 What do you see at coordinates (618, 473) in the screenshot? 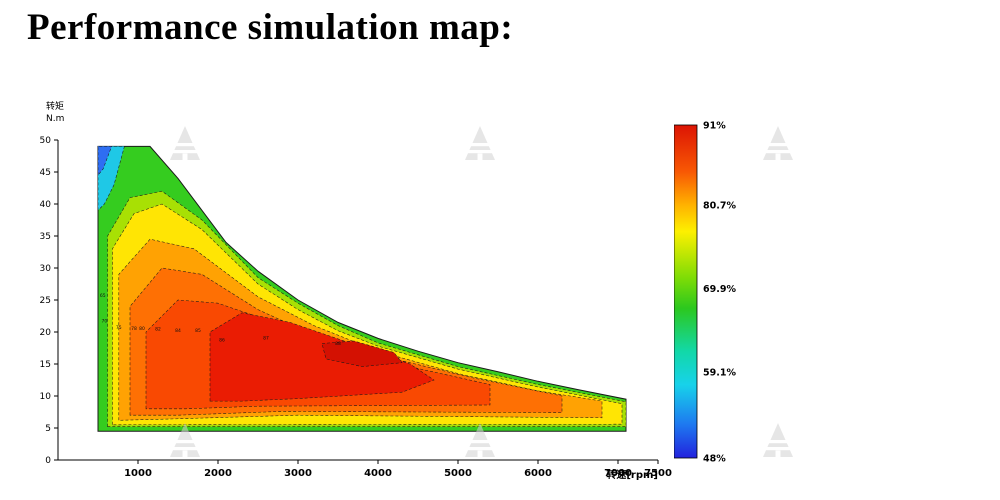
I see `x-tick-label: 7000` at bounding box center [618, 473].